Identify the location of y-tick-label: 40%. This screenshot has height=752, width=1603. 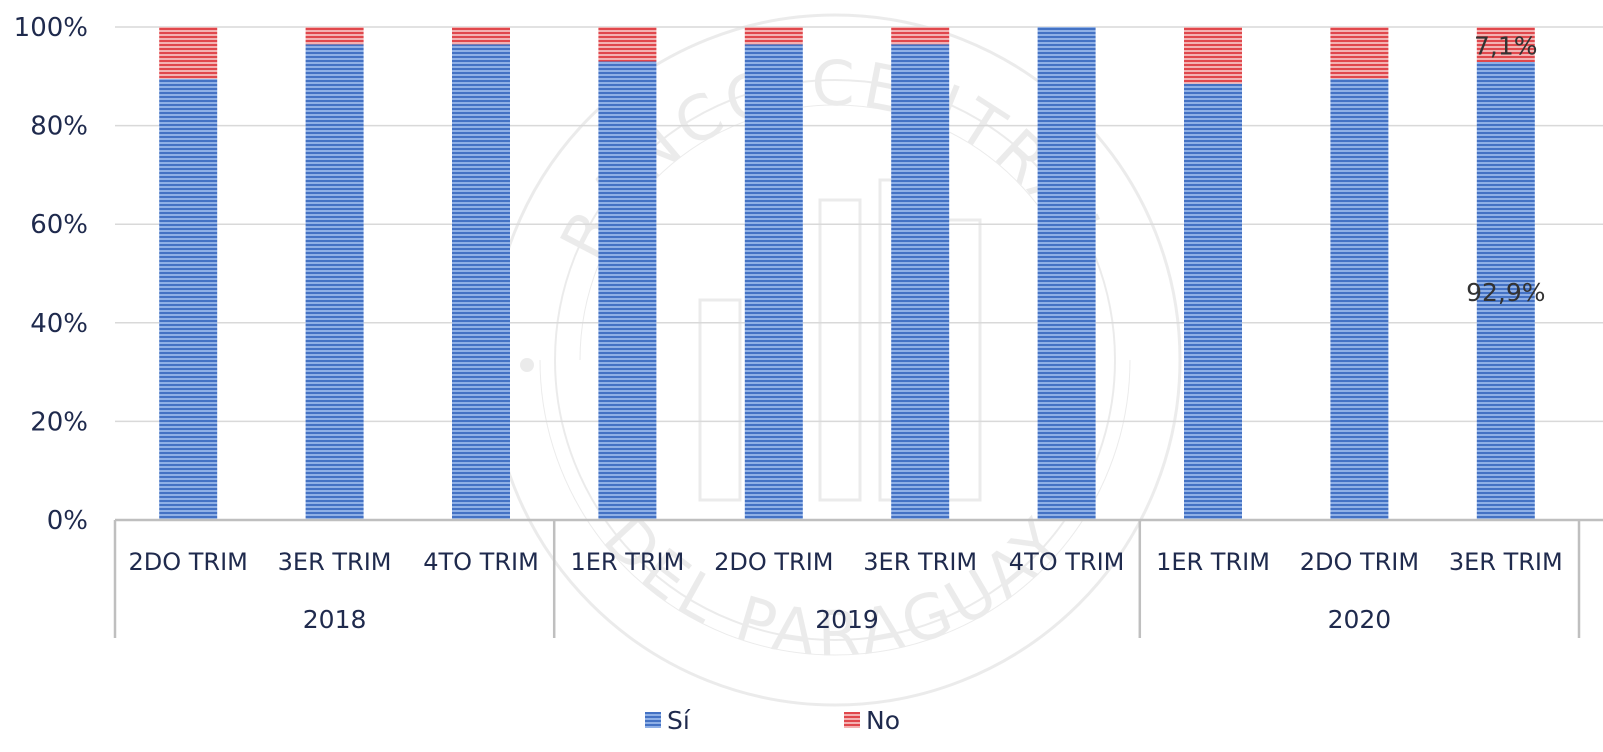
(59, 324).